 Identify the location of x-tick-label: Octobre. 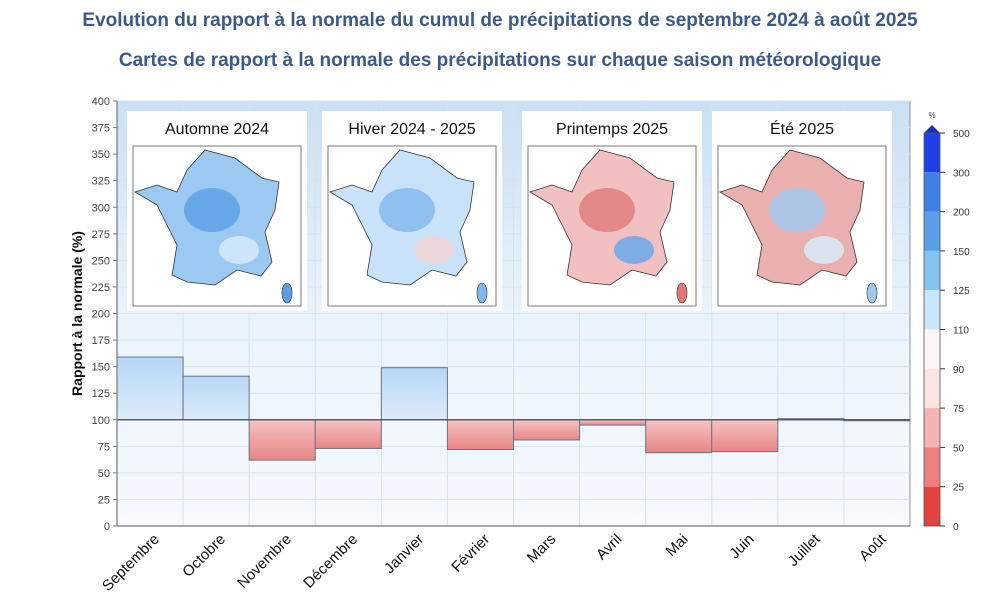
(204, 556).